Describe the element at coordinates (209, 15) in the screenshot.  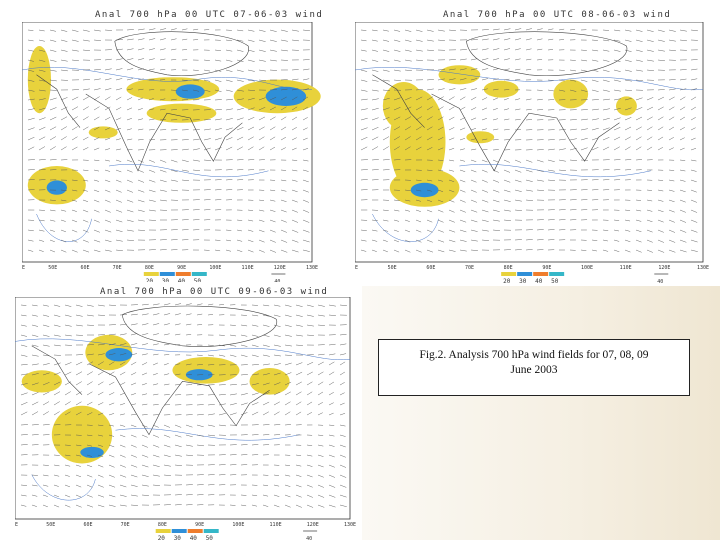
I see `panel-title: Anal 700 hPa 00 UTC 07-06-03 wind` at that location.